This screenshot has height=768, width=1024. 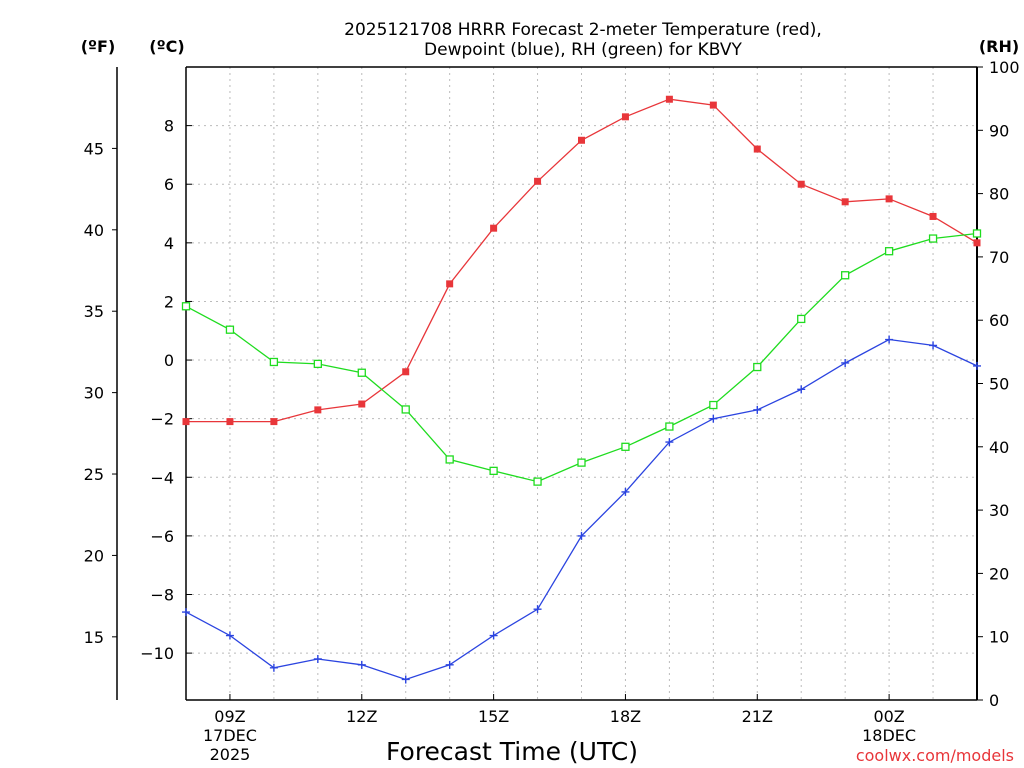 I want to click on fahrenheit-tick-label: 30, so click(x=94, y=393).